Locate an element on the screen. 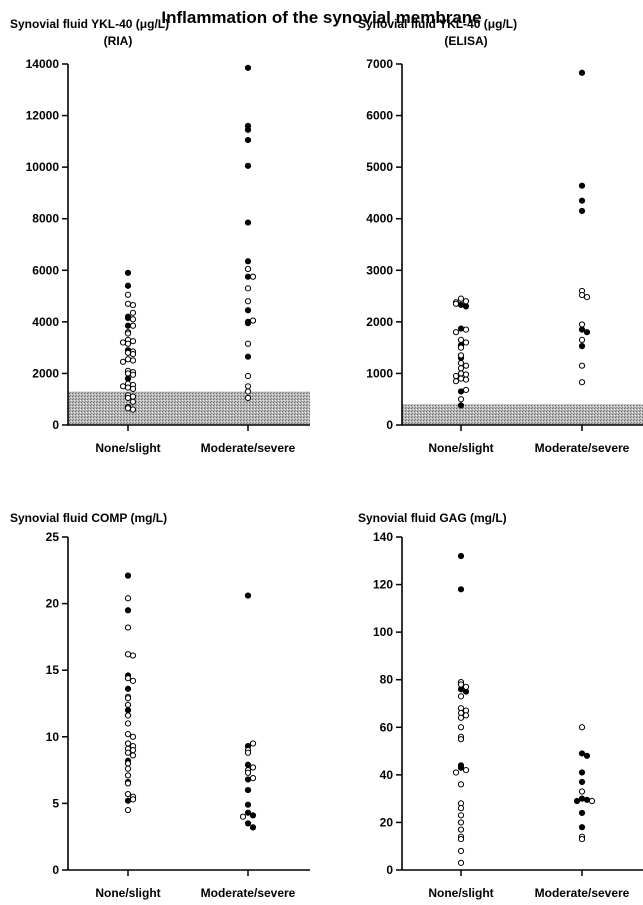 The width and height of the screenshot is (643, 905). y-tick-label: 20 is located at coordinates (387, 822).